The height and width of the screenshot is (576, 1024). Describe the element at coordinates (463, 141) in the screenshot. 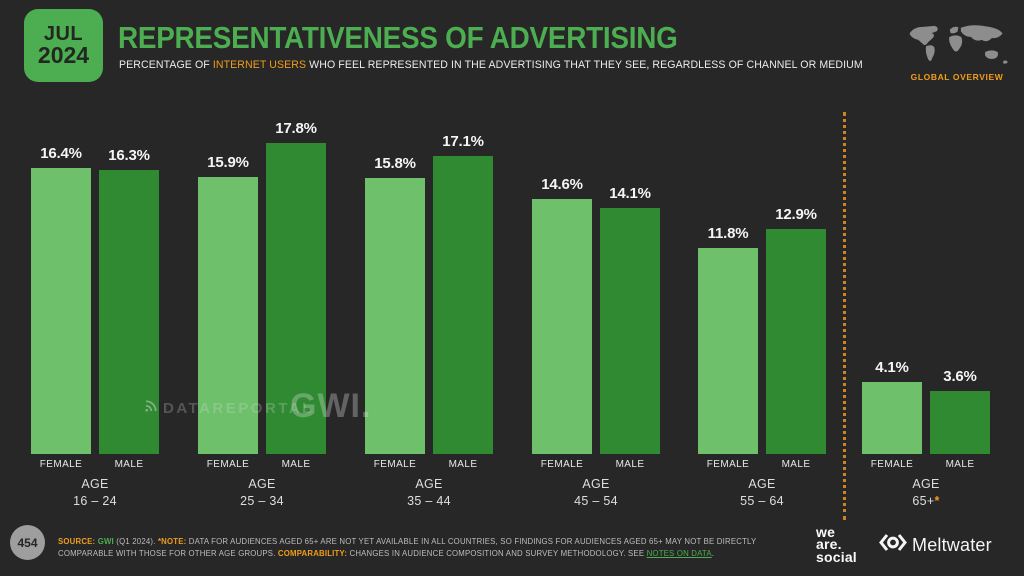

I see `value-label-male: 17.1%` at that location.